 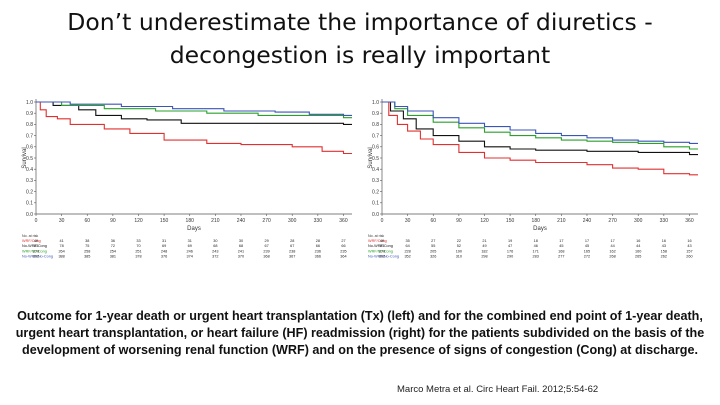 What do you see at coordinates (215, 221) in the screenshot?
I see `x-tick-label: 210` at bounding box center [215, 221].